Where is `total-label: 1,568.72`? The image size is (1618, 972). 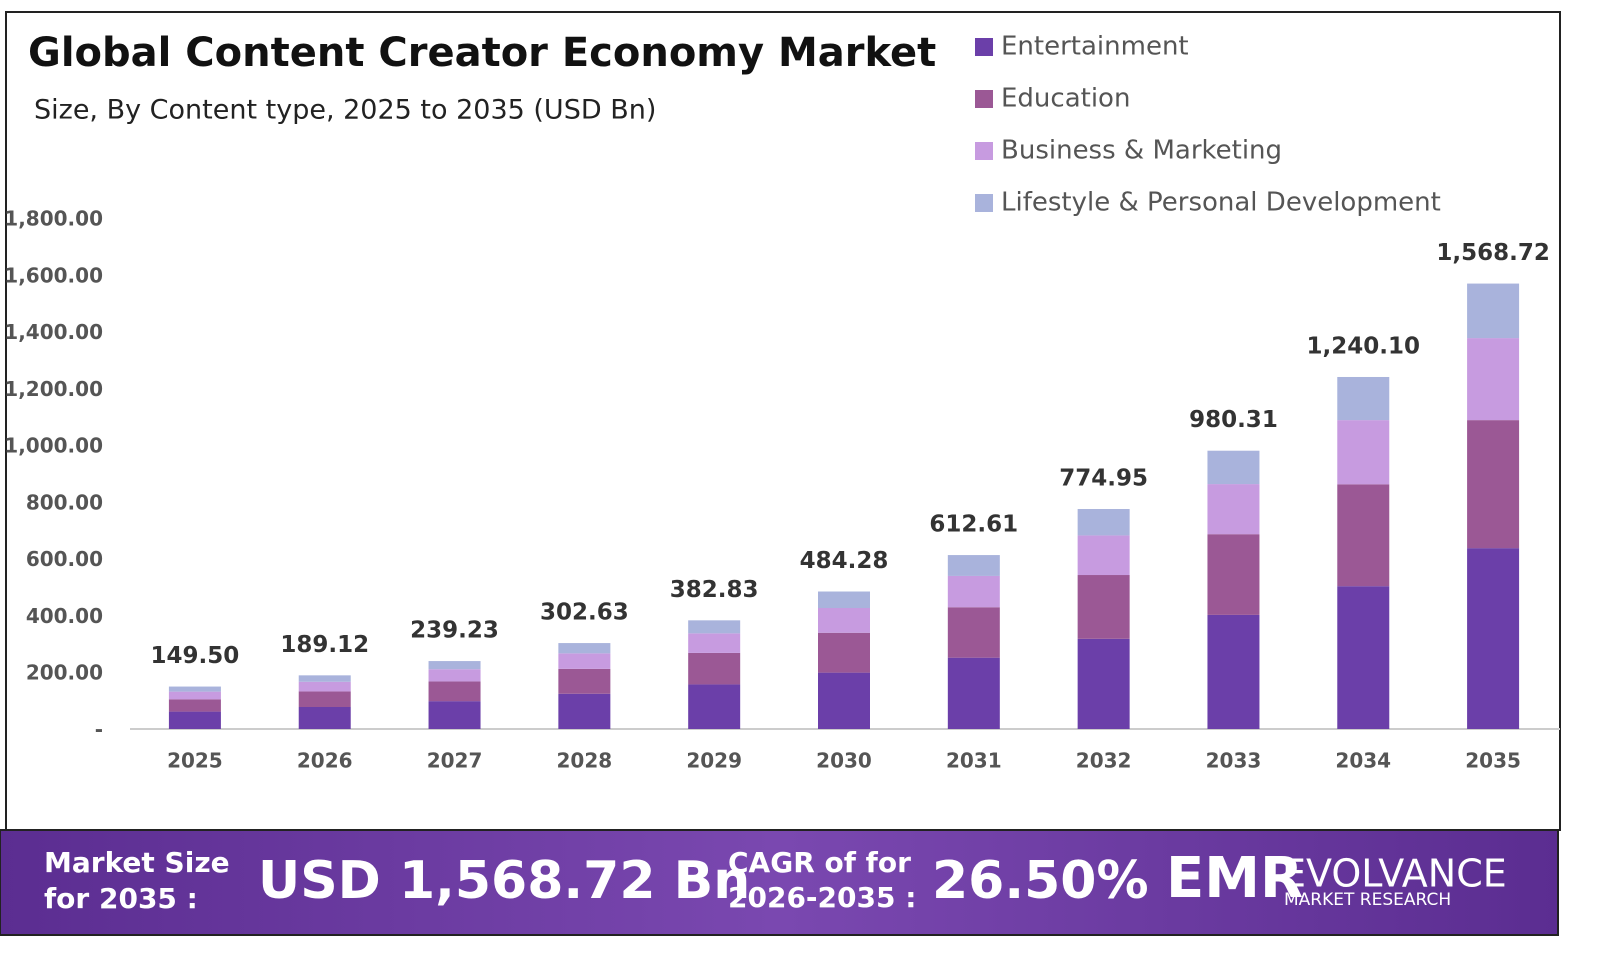 total-label: 1,568.72 is located at coordinates (1493, 253).